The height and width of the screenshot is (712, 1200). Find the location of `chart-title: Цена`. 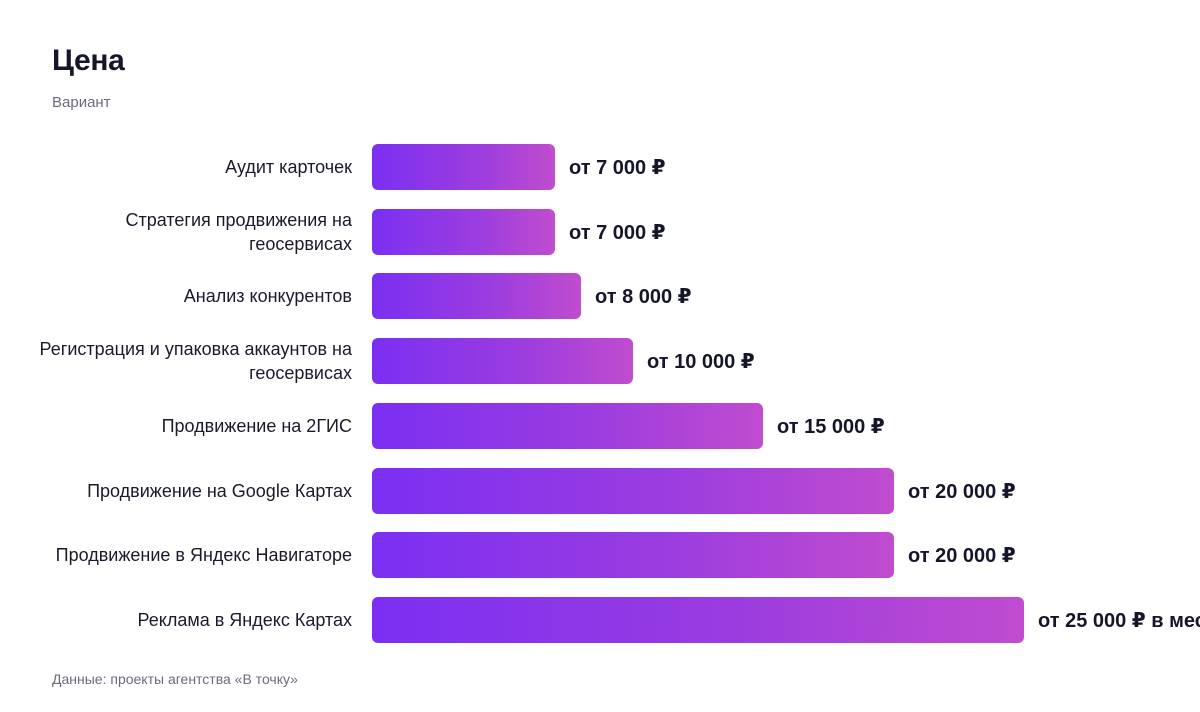

chart-title: Цена is located at coordinates (88, 60).